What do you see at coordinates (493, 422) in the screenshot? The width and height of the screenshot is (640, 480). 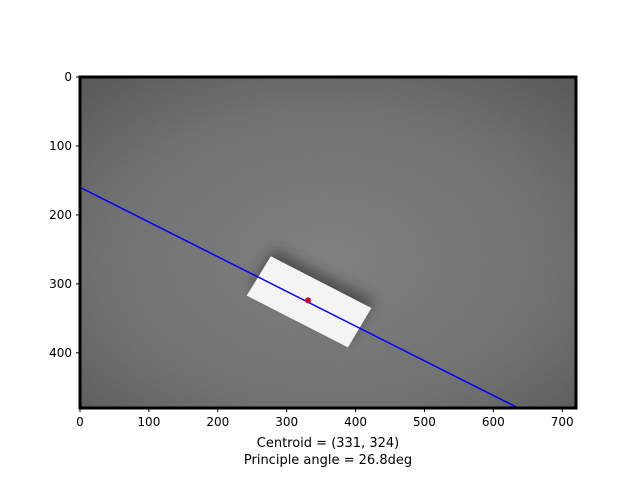 I see `x-tick-label: 600` at bounding box center [493, 422].